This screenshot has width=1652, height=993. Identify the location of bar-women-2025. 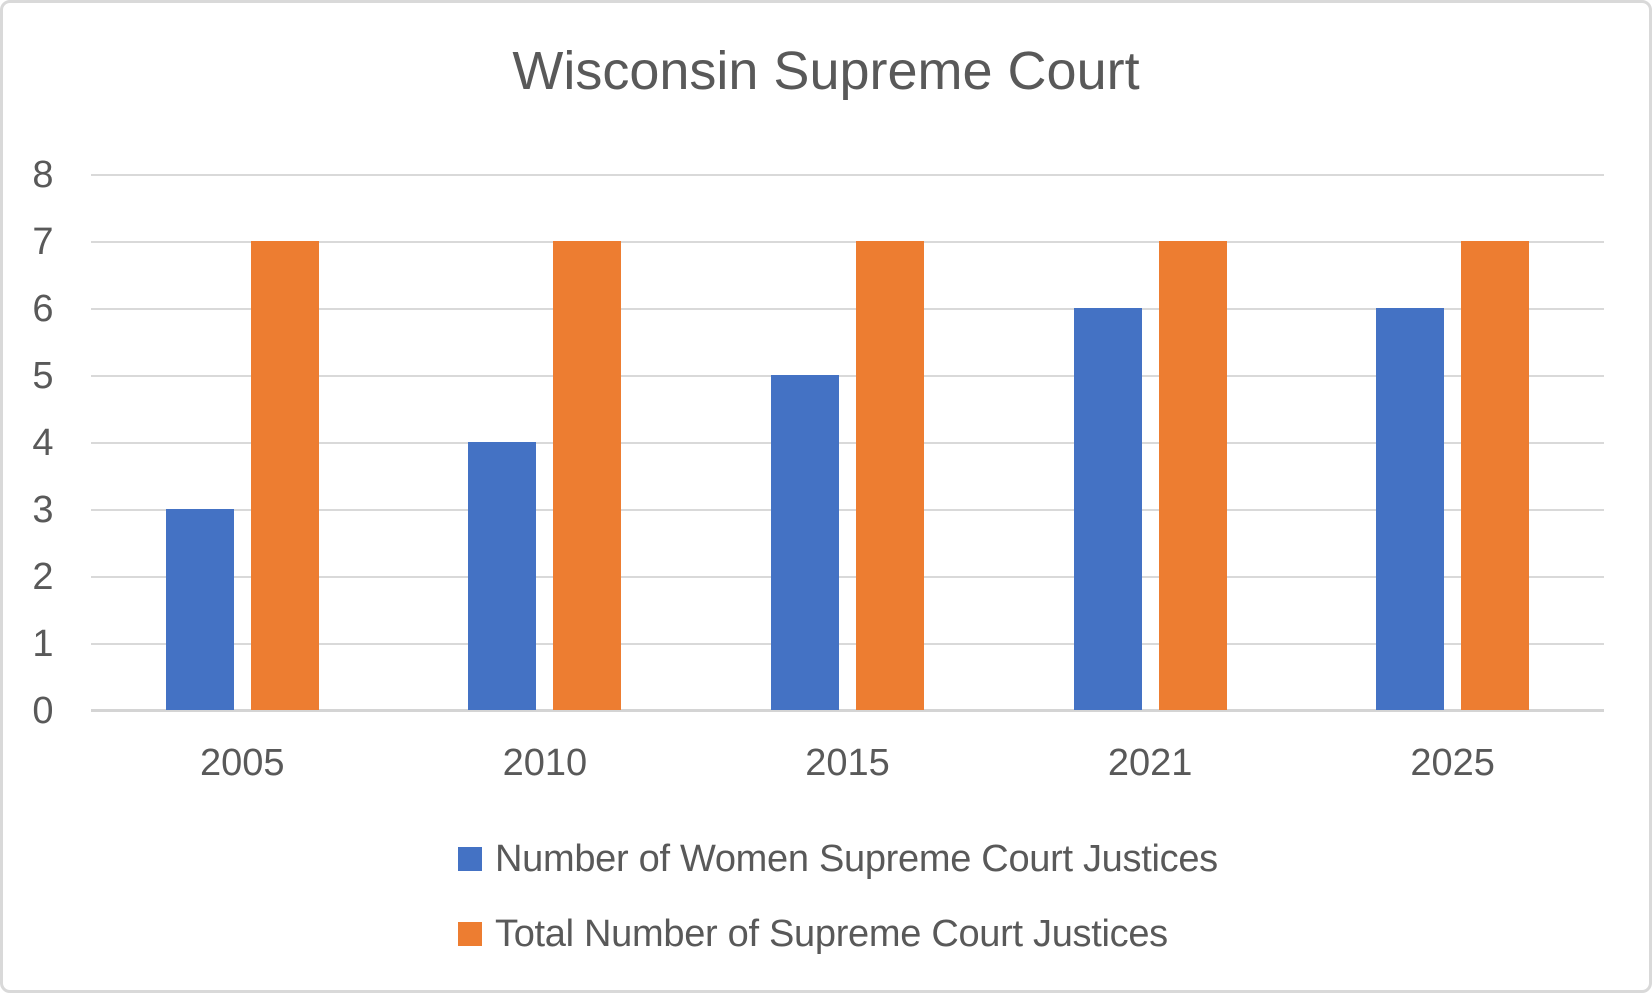
(1410, 509).